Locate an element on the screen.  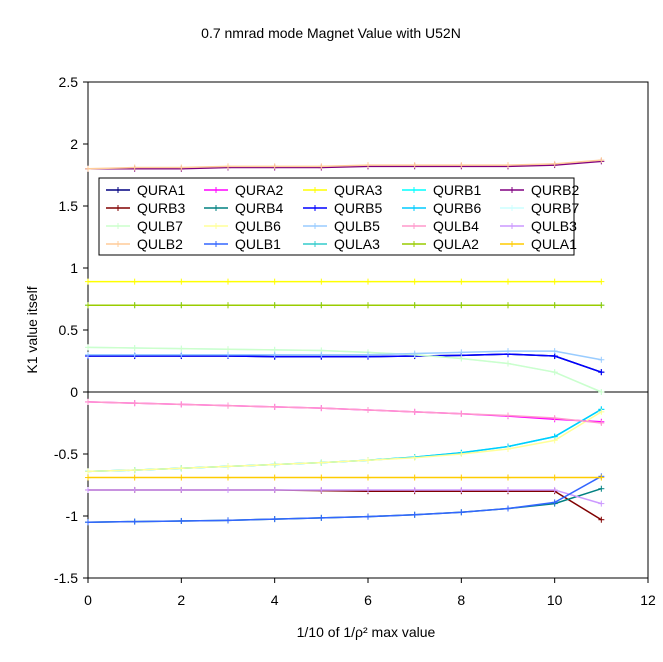
y-axis: 2.5 2 1.5 1 0.5 0 -0.5 -1 -1.5 is located at coordinates (71, 330).